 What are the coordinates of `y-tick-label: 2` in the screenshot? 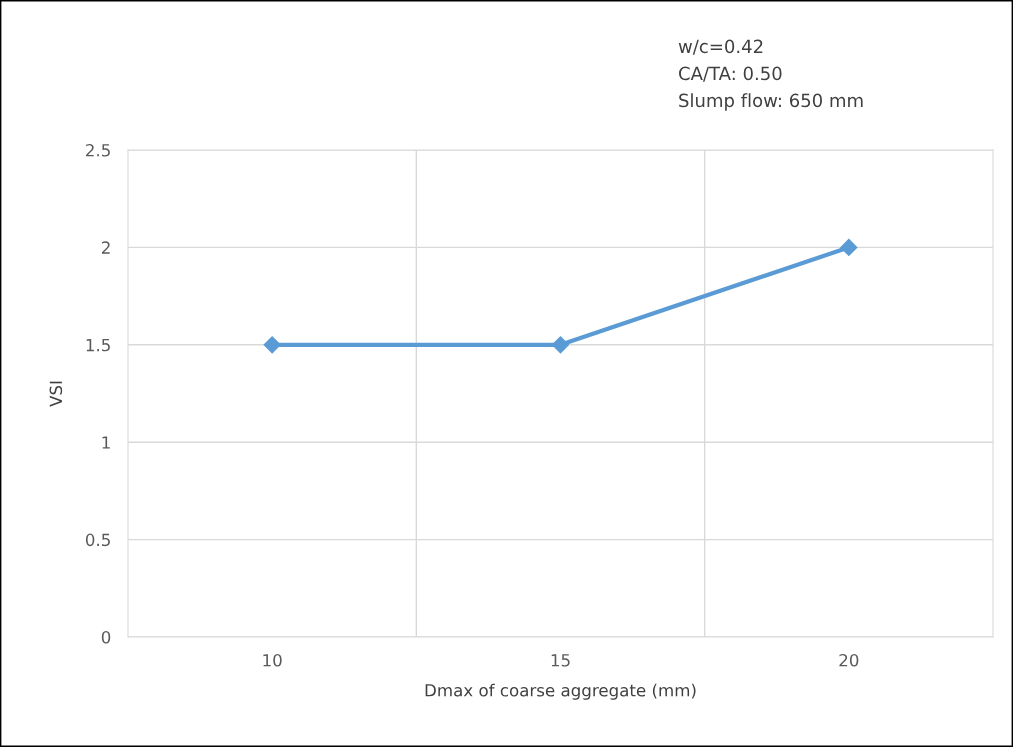 It's located at (105, 247).